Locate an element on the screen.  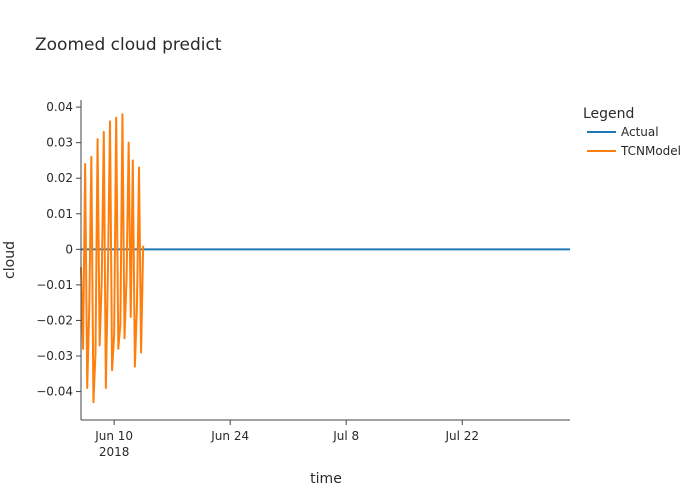
x-tick-label: Jun 24 is located at coordinates (229, 436).